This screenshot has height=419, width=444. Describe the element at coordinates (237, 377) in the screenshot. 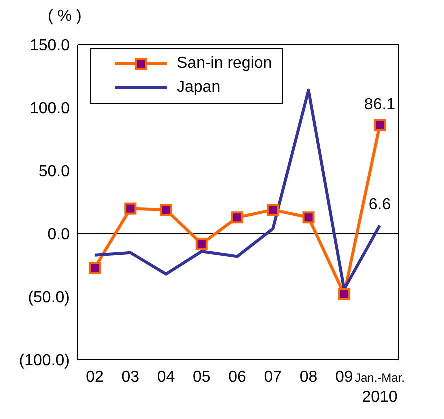

I see `x-tick-label: 06` at that location.